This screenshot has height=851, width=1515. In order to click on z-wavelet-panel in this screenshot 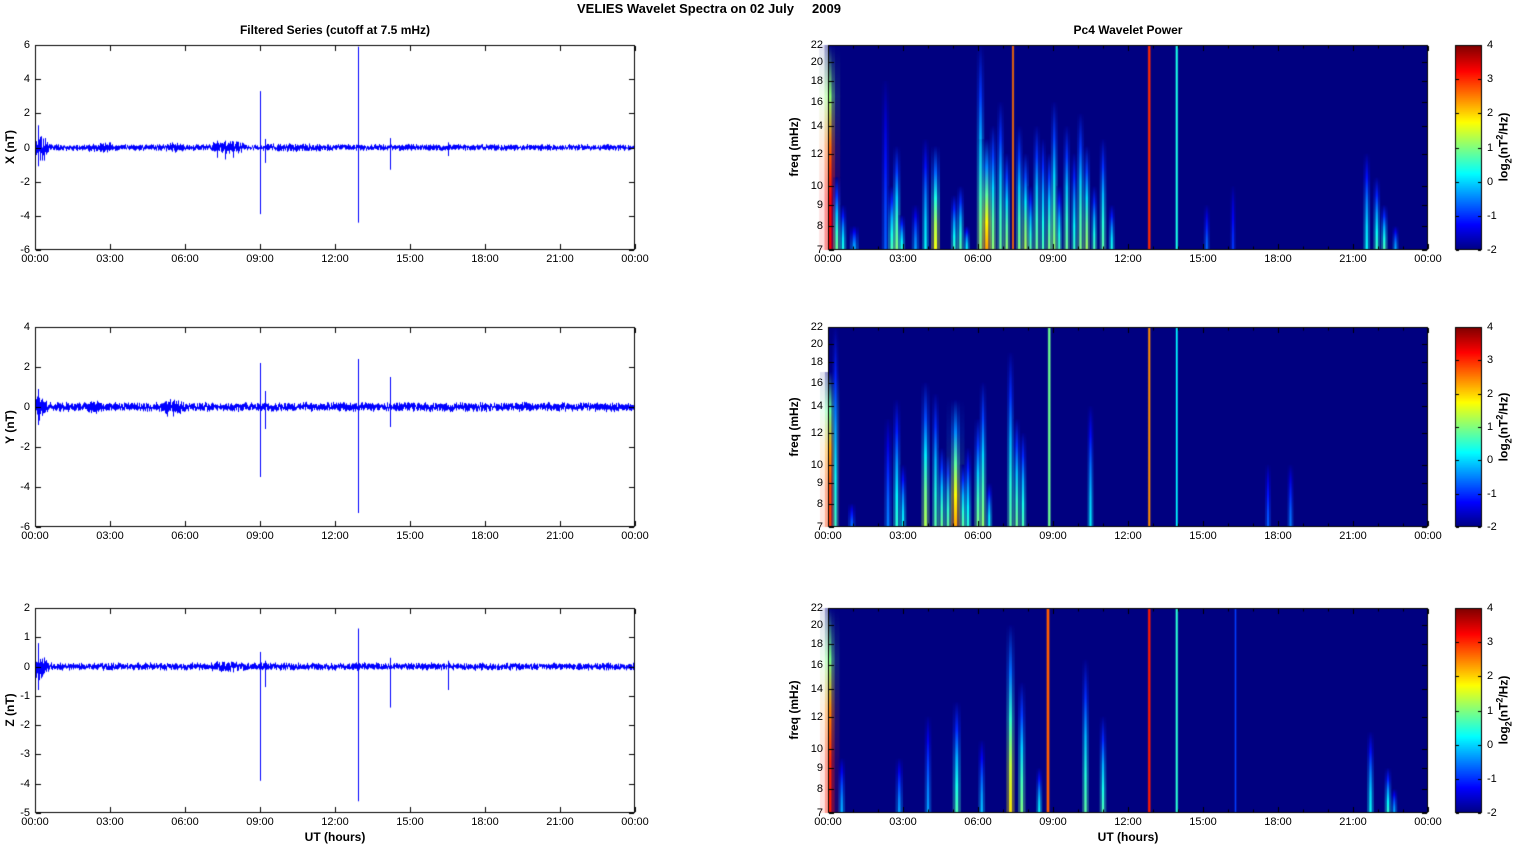, I will do `click(1128, 710)`.